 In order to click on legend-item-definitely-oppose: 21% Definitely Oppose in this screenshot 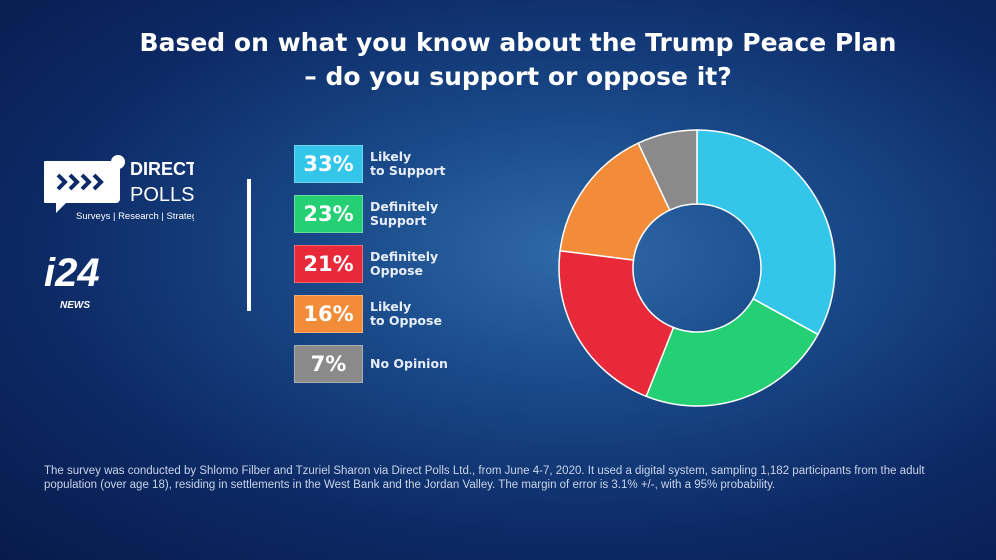, I will do `click(387, 264)`.